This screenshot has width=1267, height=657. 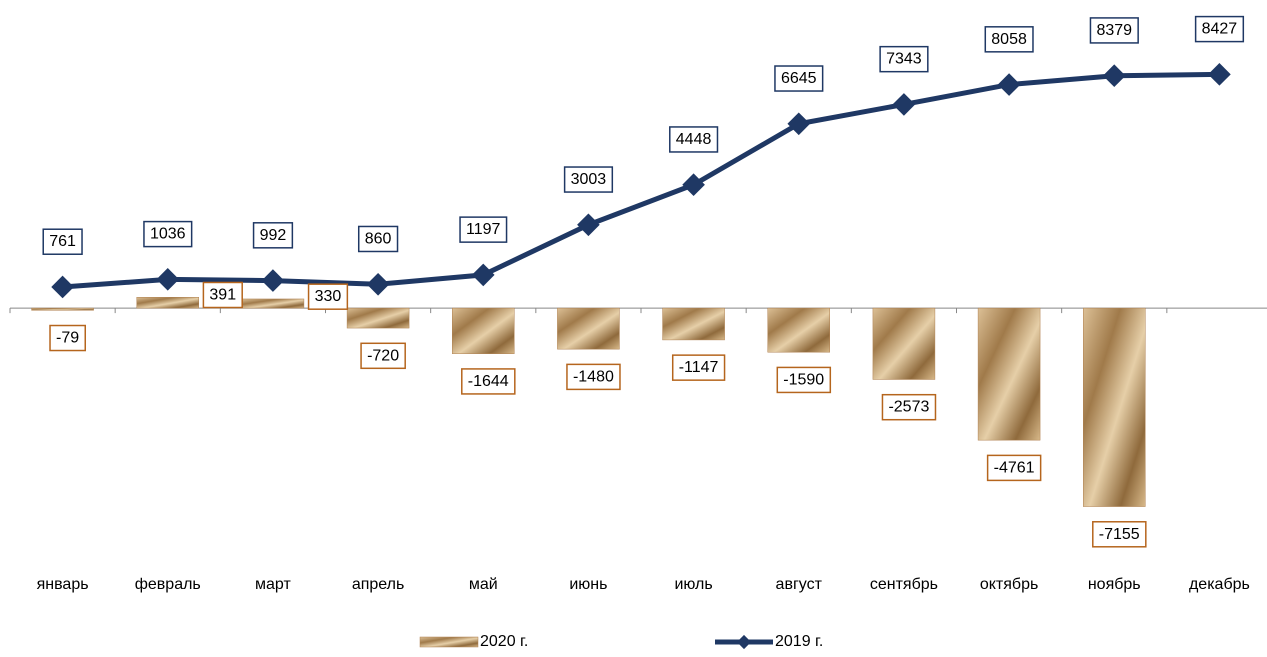 I want to click on data-label: -1644, so click(x=488, y=381).